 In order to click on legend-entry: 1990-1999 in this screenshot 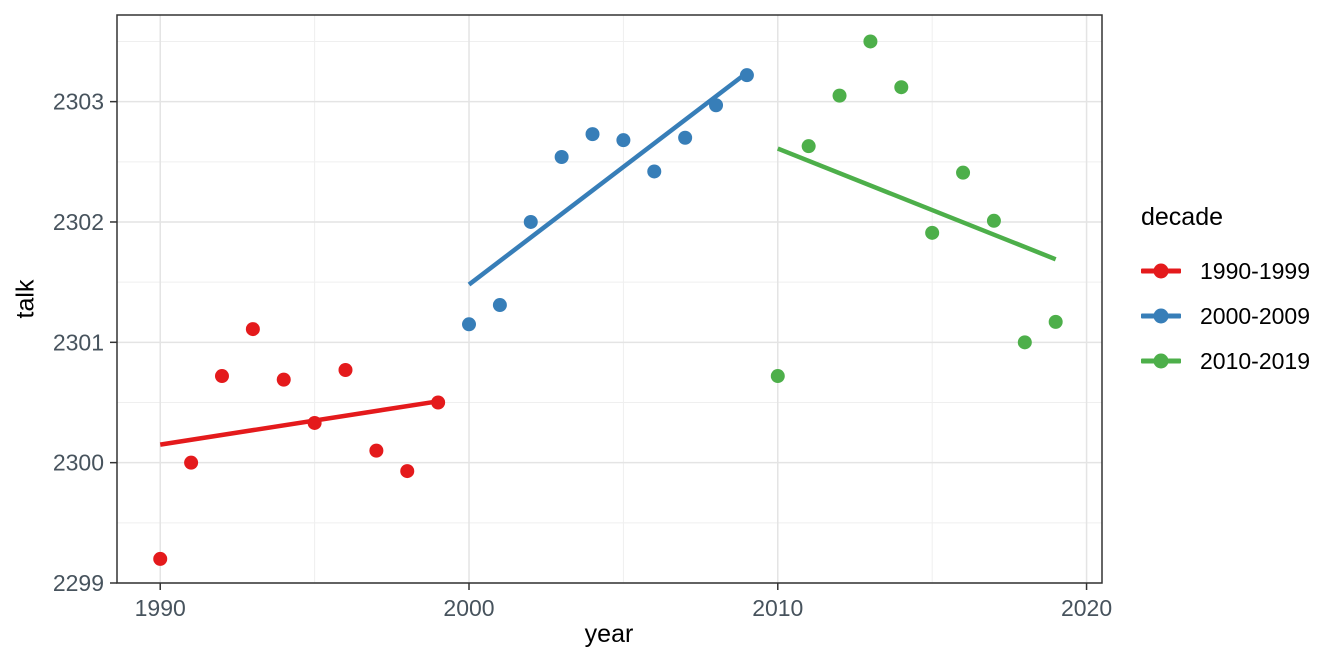, I will do `click(1225, 271)`.